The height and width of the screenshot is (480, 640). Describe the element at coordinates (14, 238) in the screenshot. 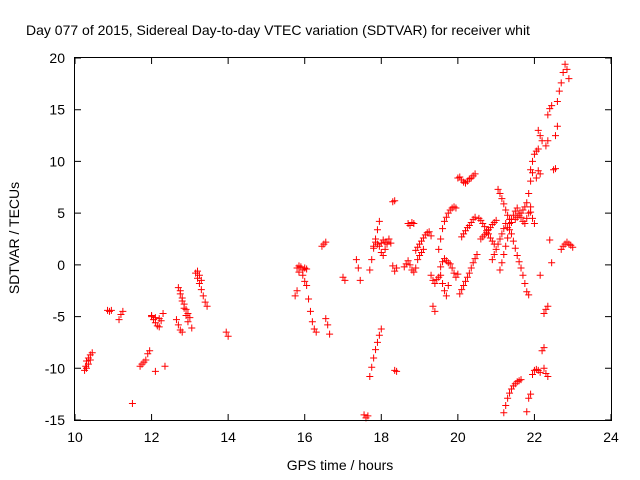

I see `y-axis-label: SDTVAR / TECUs` at that location.